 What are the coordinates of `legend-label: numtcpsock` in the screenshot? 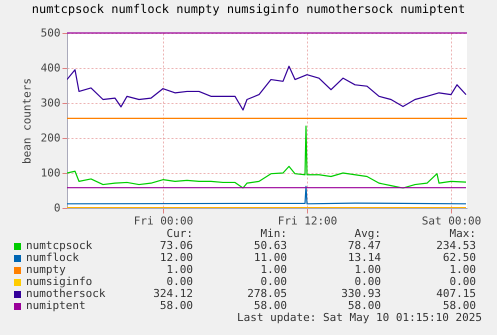 It's located at (59, 245).